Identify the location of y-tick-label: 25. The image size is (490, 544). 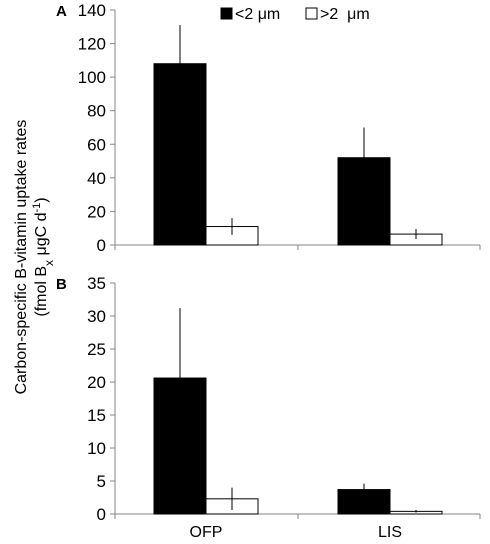
(96, 349).